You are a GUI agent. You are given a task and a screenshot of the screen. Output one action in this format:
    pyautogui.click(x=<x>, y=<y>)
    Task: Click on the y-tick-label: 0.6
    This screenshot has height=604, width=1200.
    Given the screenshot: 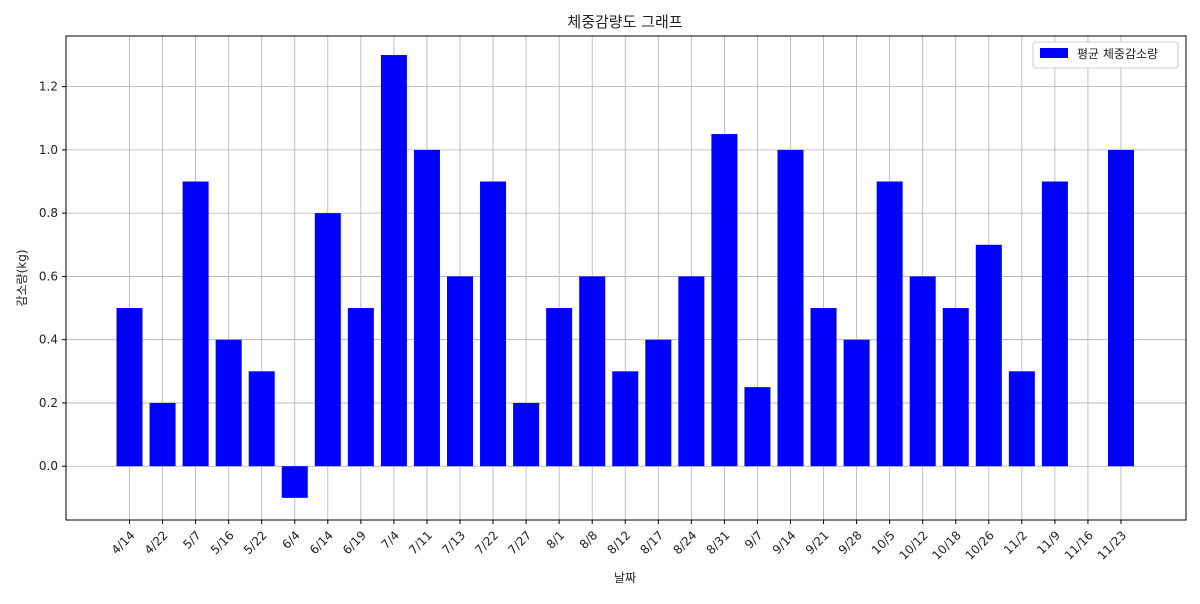 What is the action you would take?
    pyautogui.click(x=48, y=276)
    